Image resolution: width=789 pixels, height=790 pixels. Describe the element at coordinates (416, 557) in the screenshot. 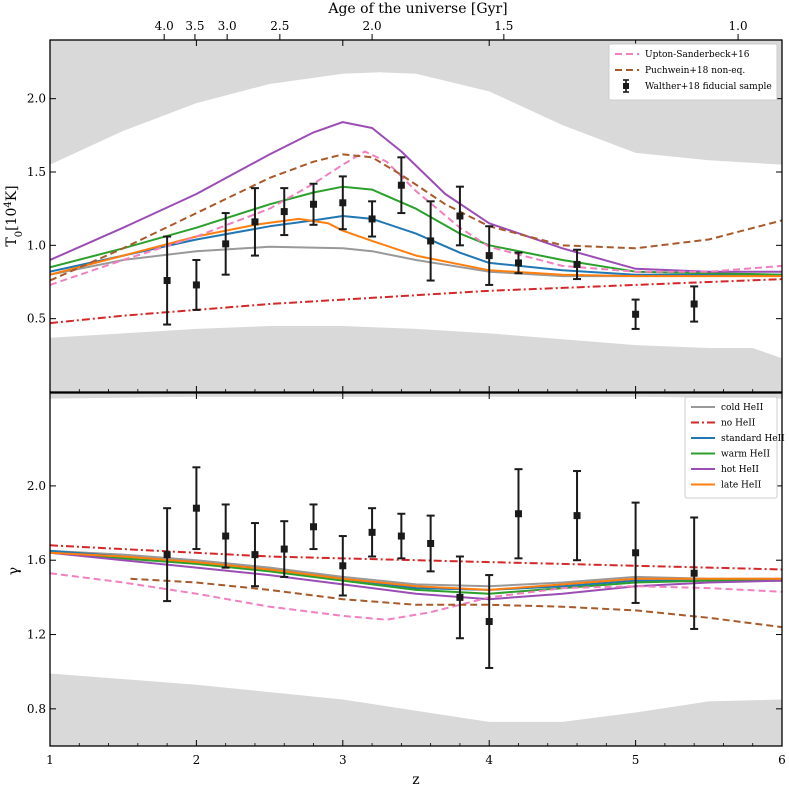

I see `series-line-no-heii` at that location.